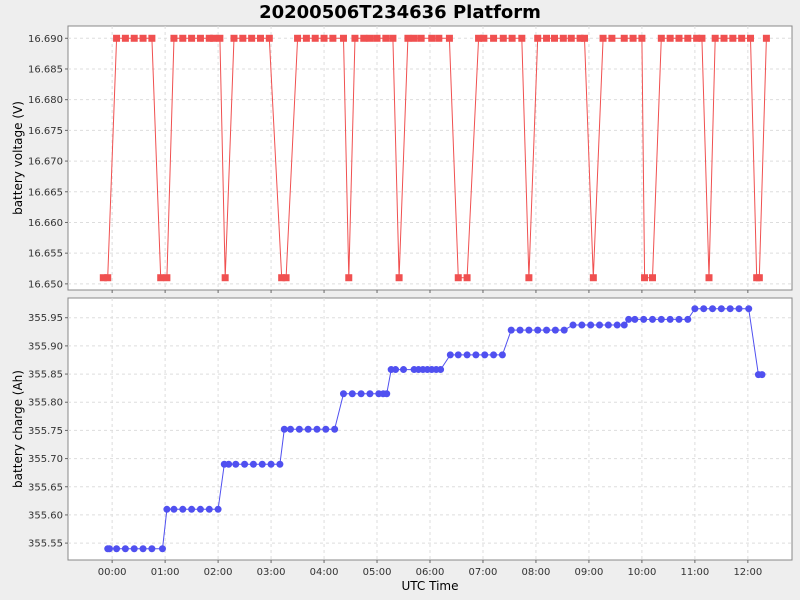 This screenshot has width=800, height=600. What do you see at coordinates (45, 192) in the screenshot?
I see `y-tick-label: 16.665` at bounding box center [45, 192].